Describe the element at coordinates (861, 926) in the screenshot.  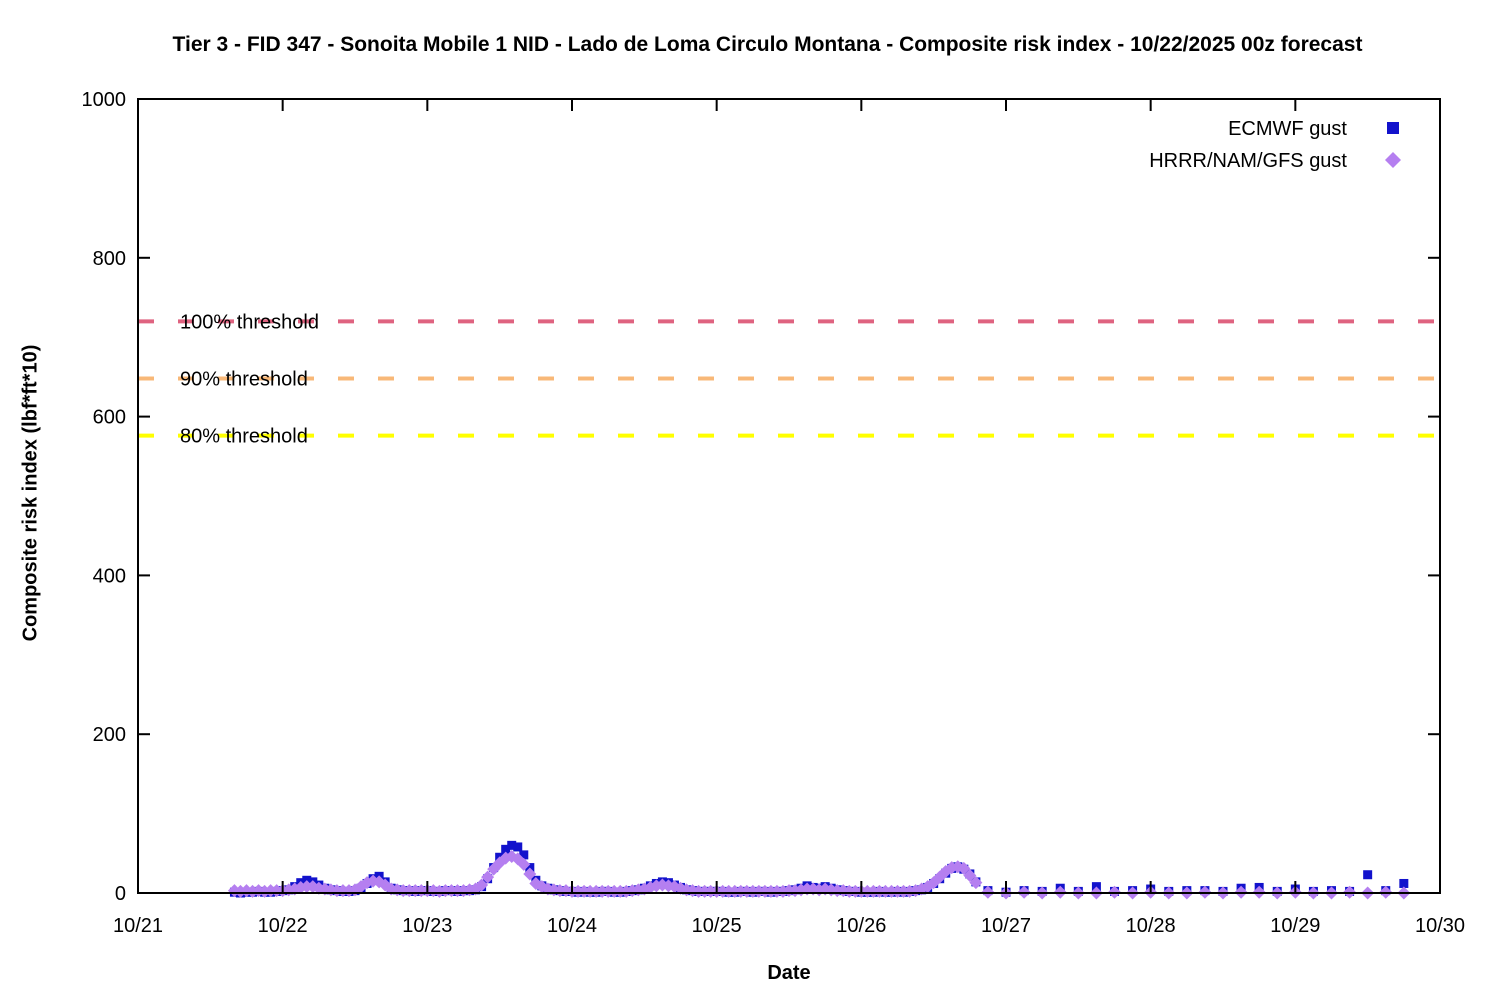
I see `x-tick-label: 10/26` at that location.